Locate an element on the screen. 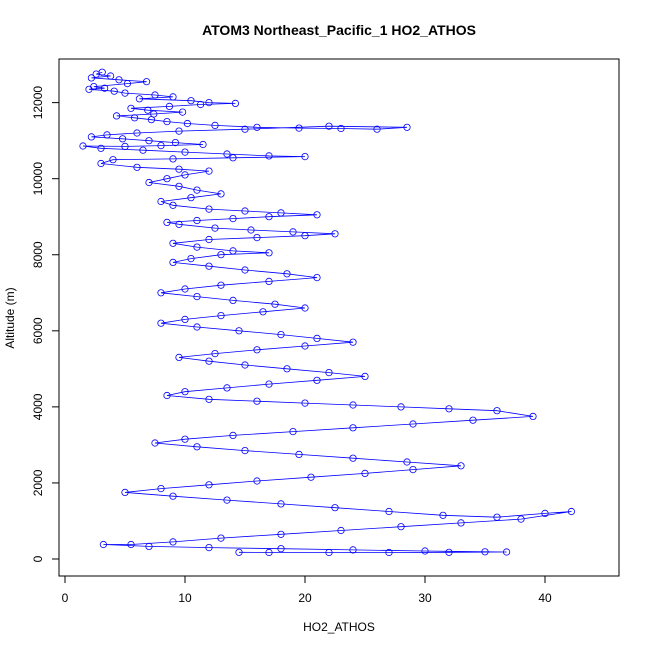 The image size is (650, 650). y-tick-label: 6000 is located at coordinates (38, 330).